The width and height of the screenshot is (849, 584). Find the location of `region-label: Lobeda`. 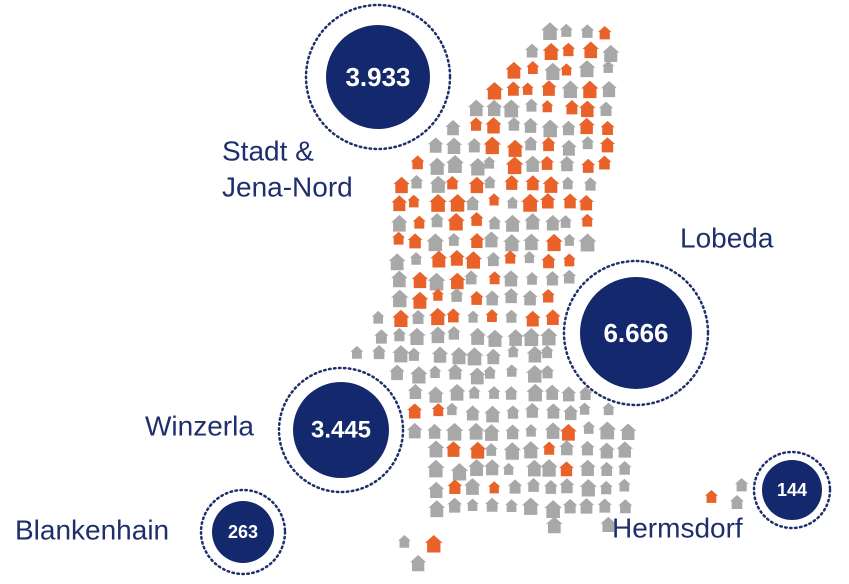

region-label: Lobeda is located at coordinates (727, 237).